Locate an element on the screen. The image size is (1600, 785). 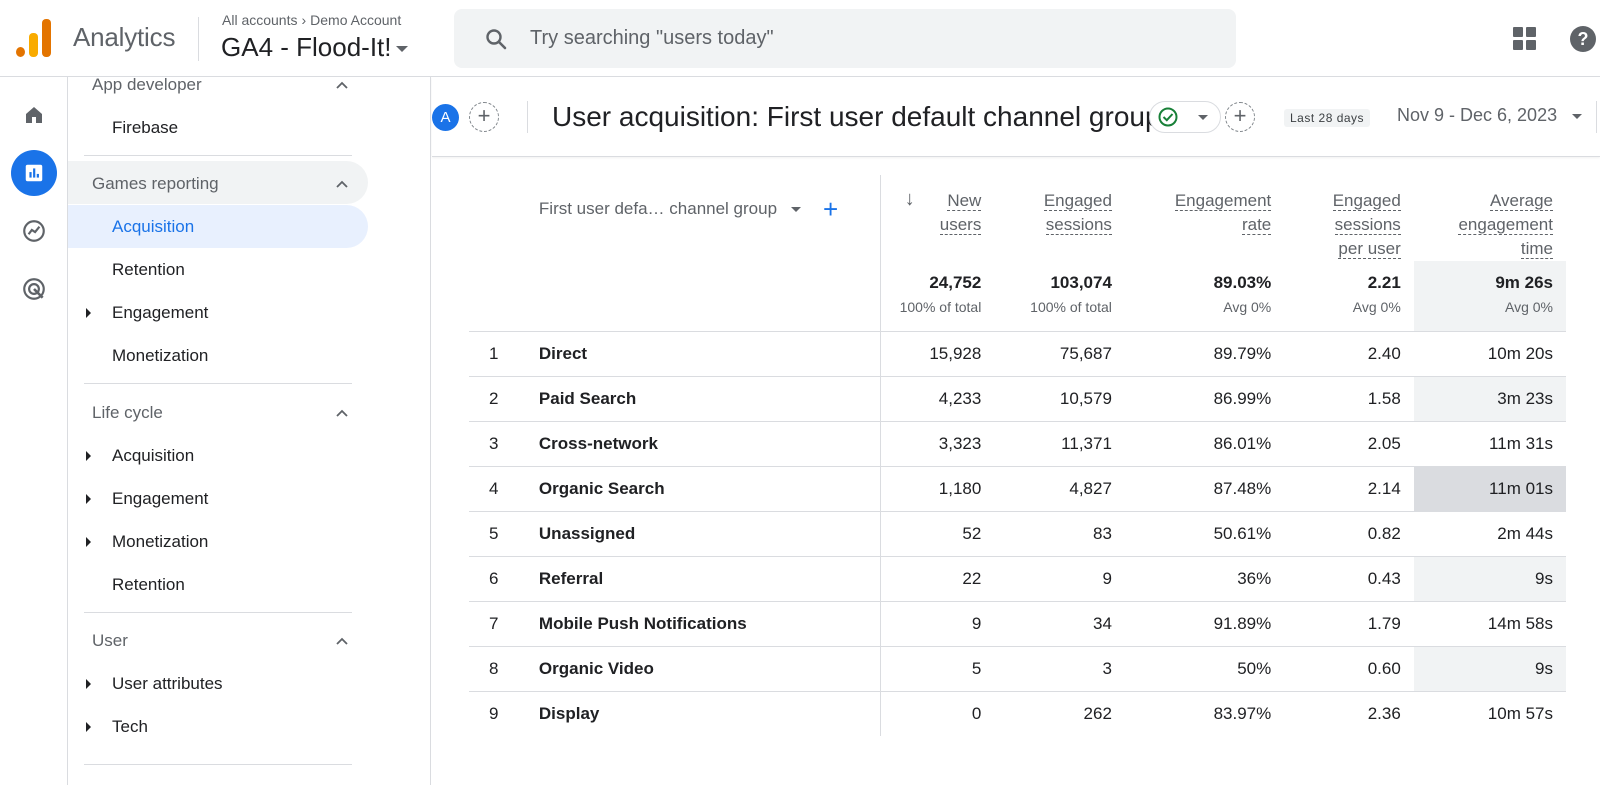
total-sub: 100% of total is located at coordinates (1071, 307).